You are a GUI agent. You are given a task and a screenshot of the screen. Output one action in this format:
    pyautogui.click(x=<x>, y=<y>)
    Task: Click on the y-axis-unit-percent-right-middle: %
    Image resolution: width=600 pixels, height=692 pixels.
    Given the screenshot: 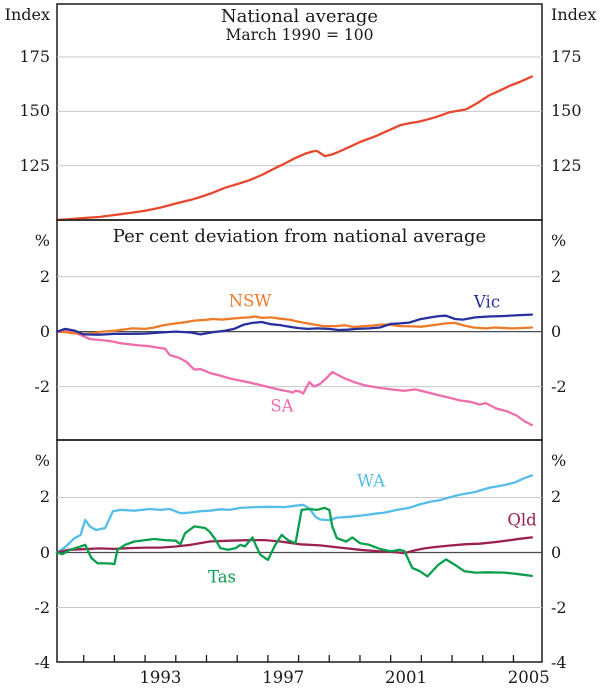 What is the action you would take?
    pyautogui.click(x=559, y=240)
    